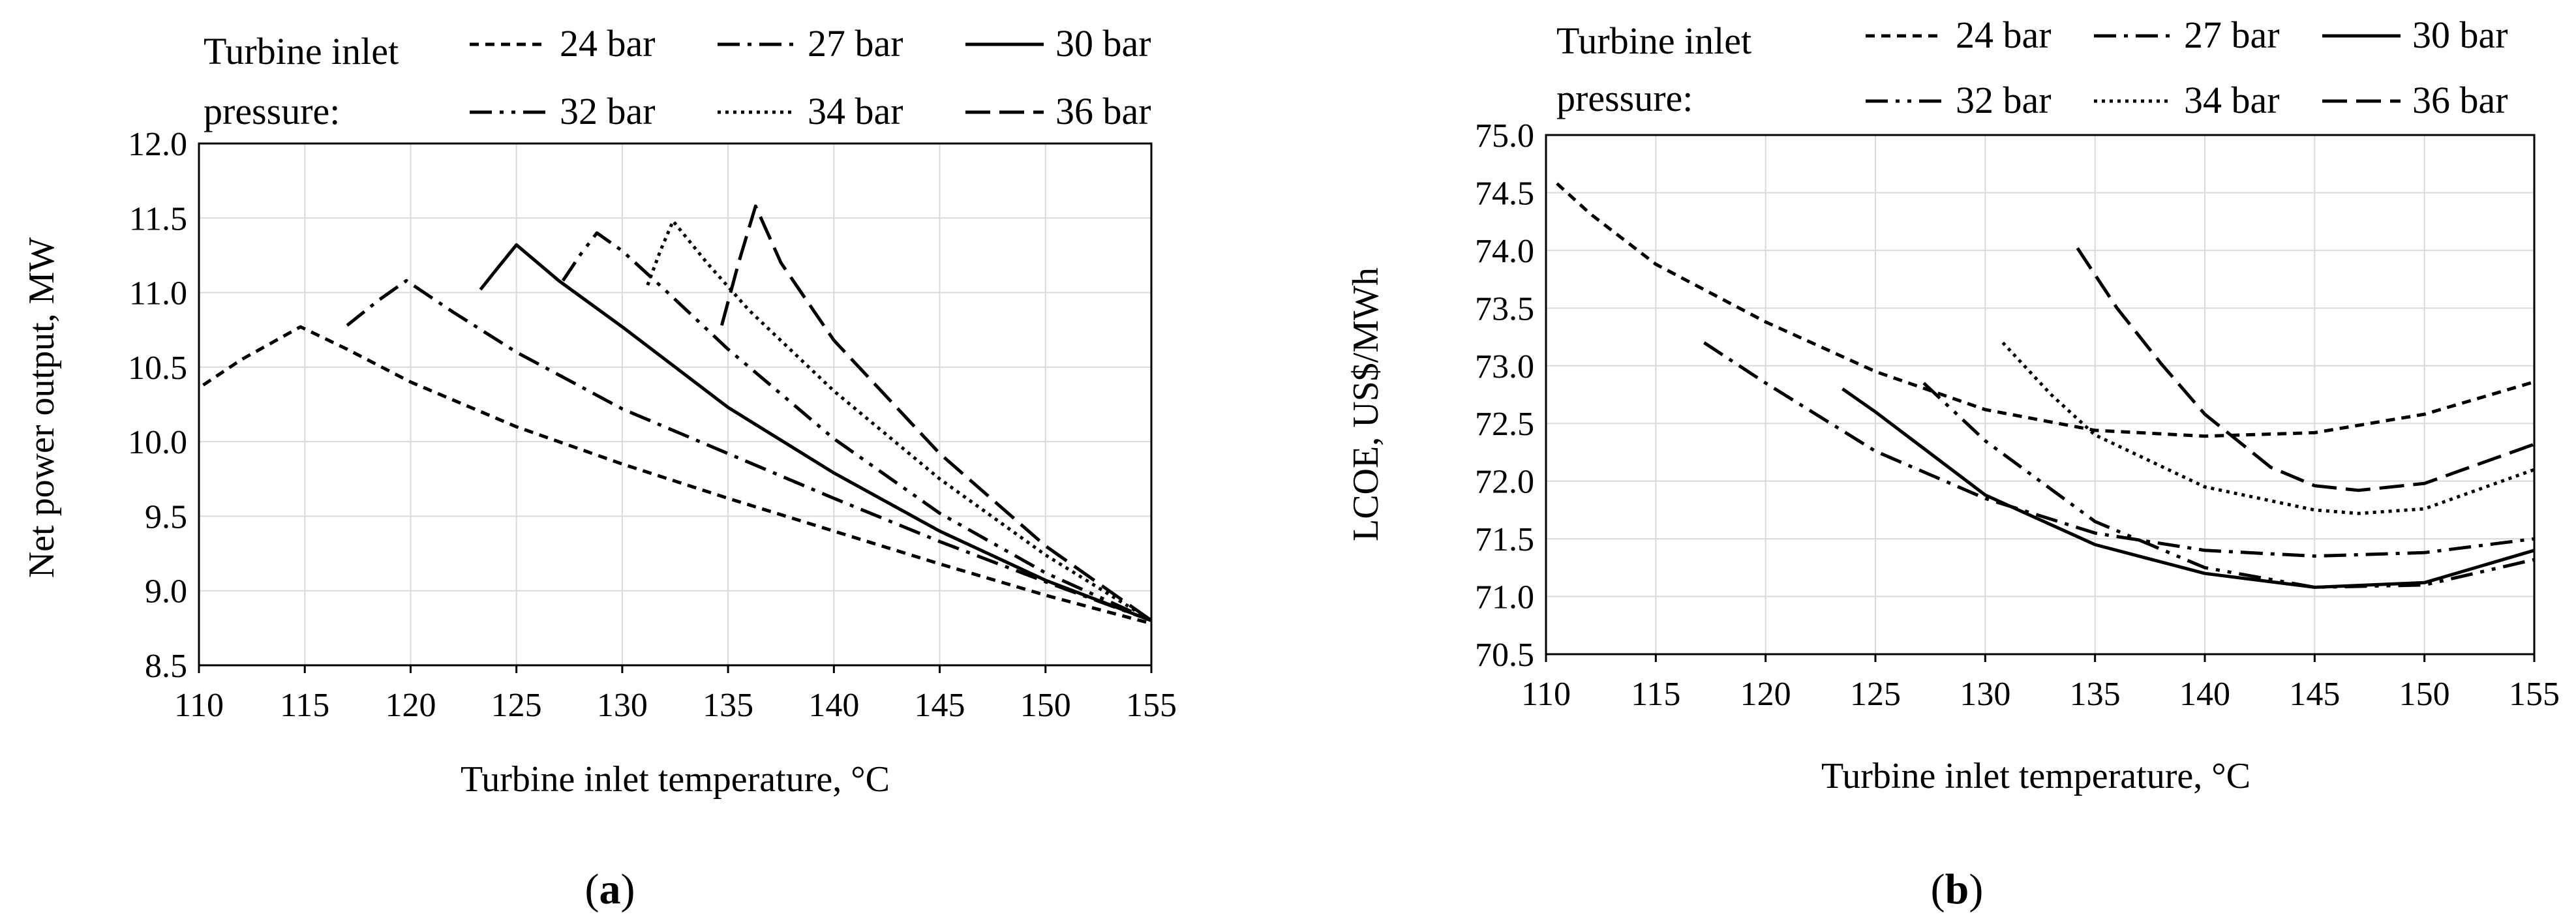  I want to click on panel-b-y-tick-label: 74.5, so click(1505, 193).